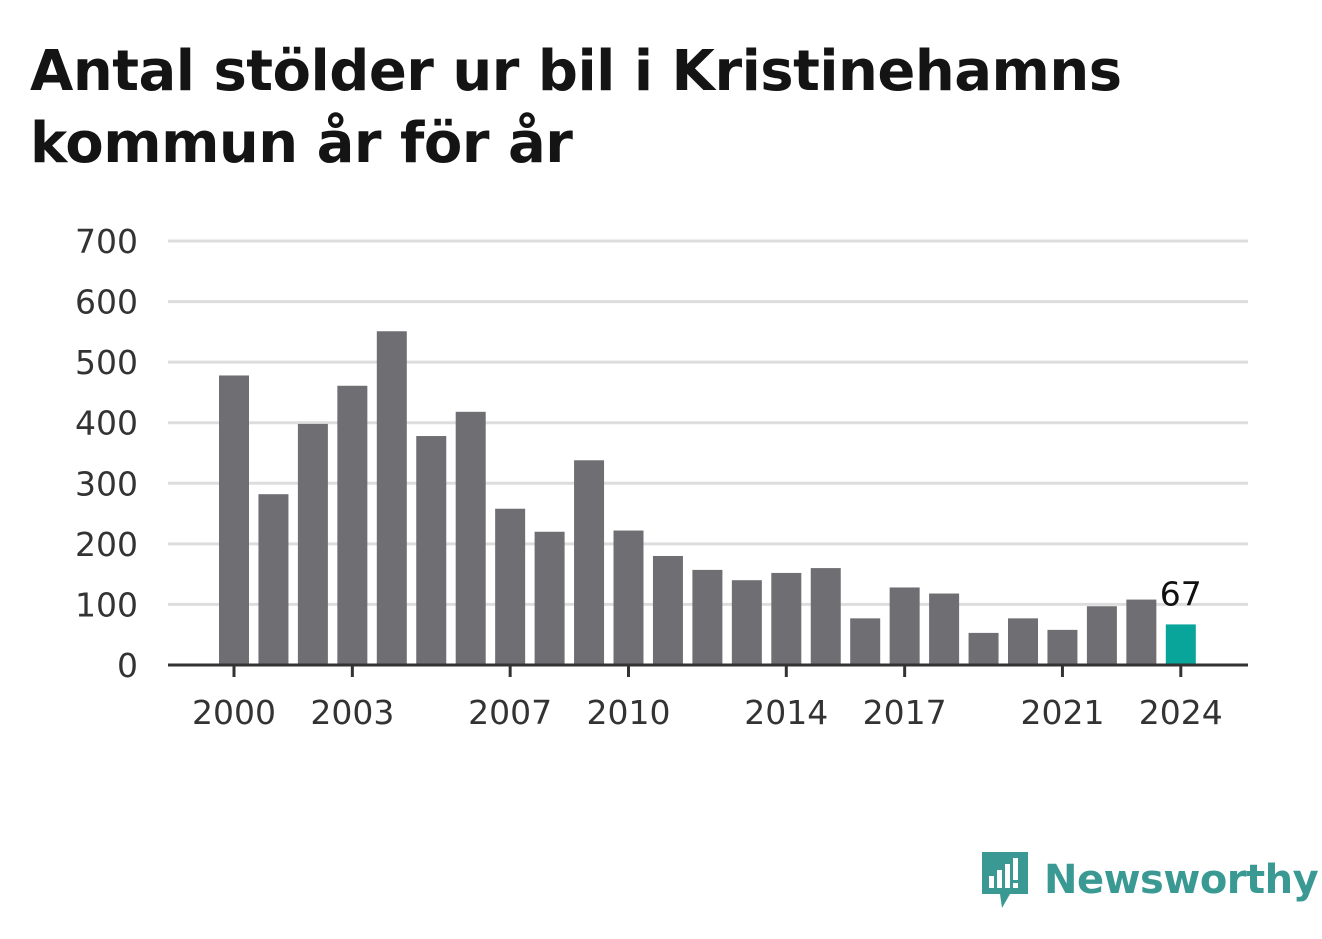 This screenshot has height=939, width=1322. I want to click on bar-2007, so click(510, 586).